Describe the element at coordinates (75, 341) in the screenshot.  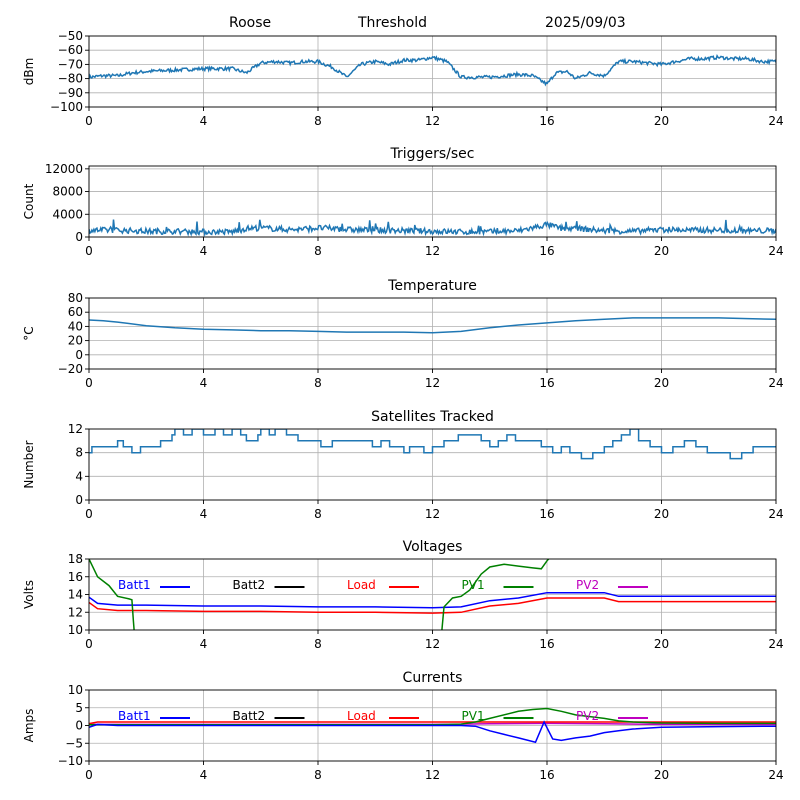
I see `y-tick-label: 20` at that location.